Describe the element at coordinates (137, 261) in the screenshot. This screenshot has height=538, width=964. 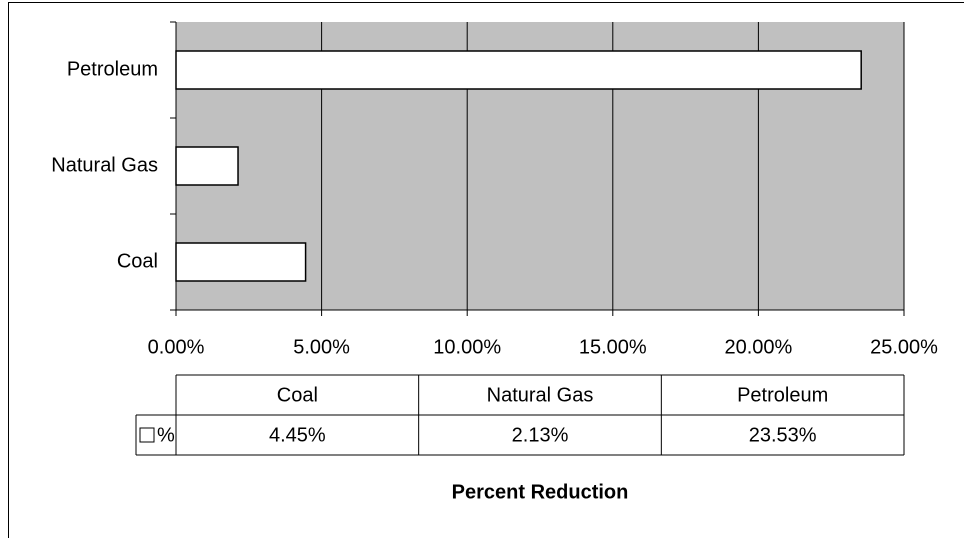
I see `y-tick-label: Coal` at that location.